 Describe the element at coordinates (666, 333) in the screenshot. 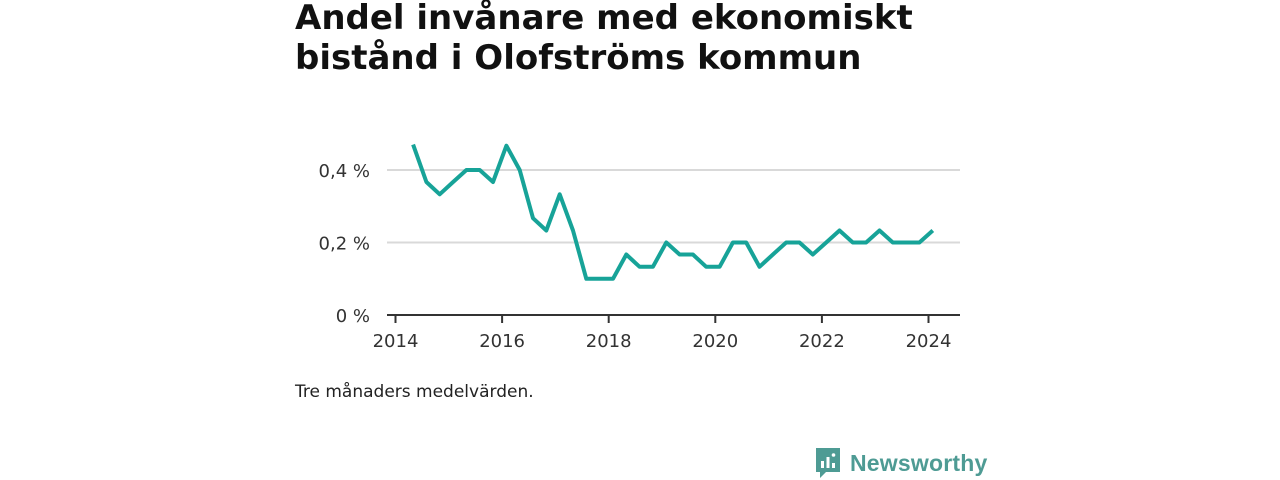

I see `x-axis: 2014 2016 2018 2020 2022 2024` at that location.